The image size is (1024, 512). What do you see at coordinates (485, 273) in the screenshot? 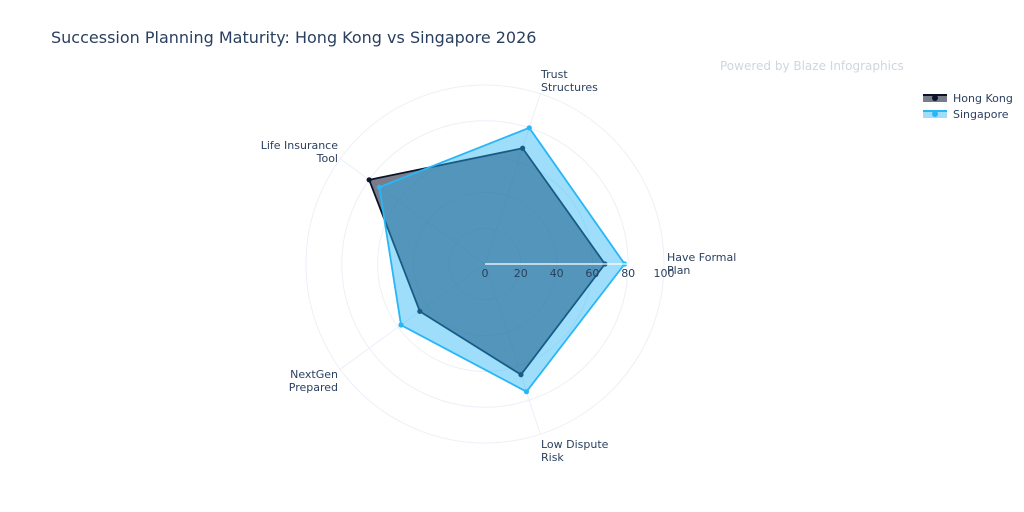
I see `radial-tick-0: 0` at bounding box center [485, 273].